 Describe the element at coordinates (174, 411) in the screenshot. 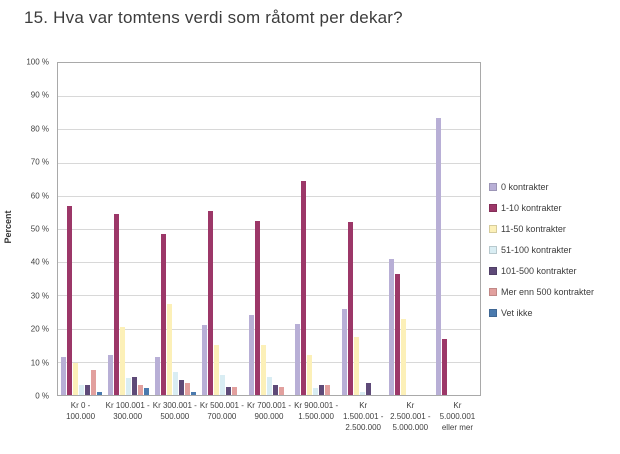

I see `x-tick-label: Kr 300.001 - 500.000` at that location.